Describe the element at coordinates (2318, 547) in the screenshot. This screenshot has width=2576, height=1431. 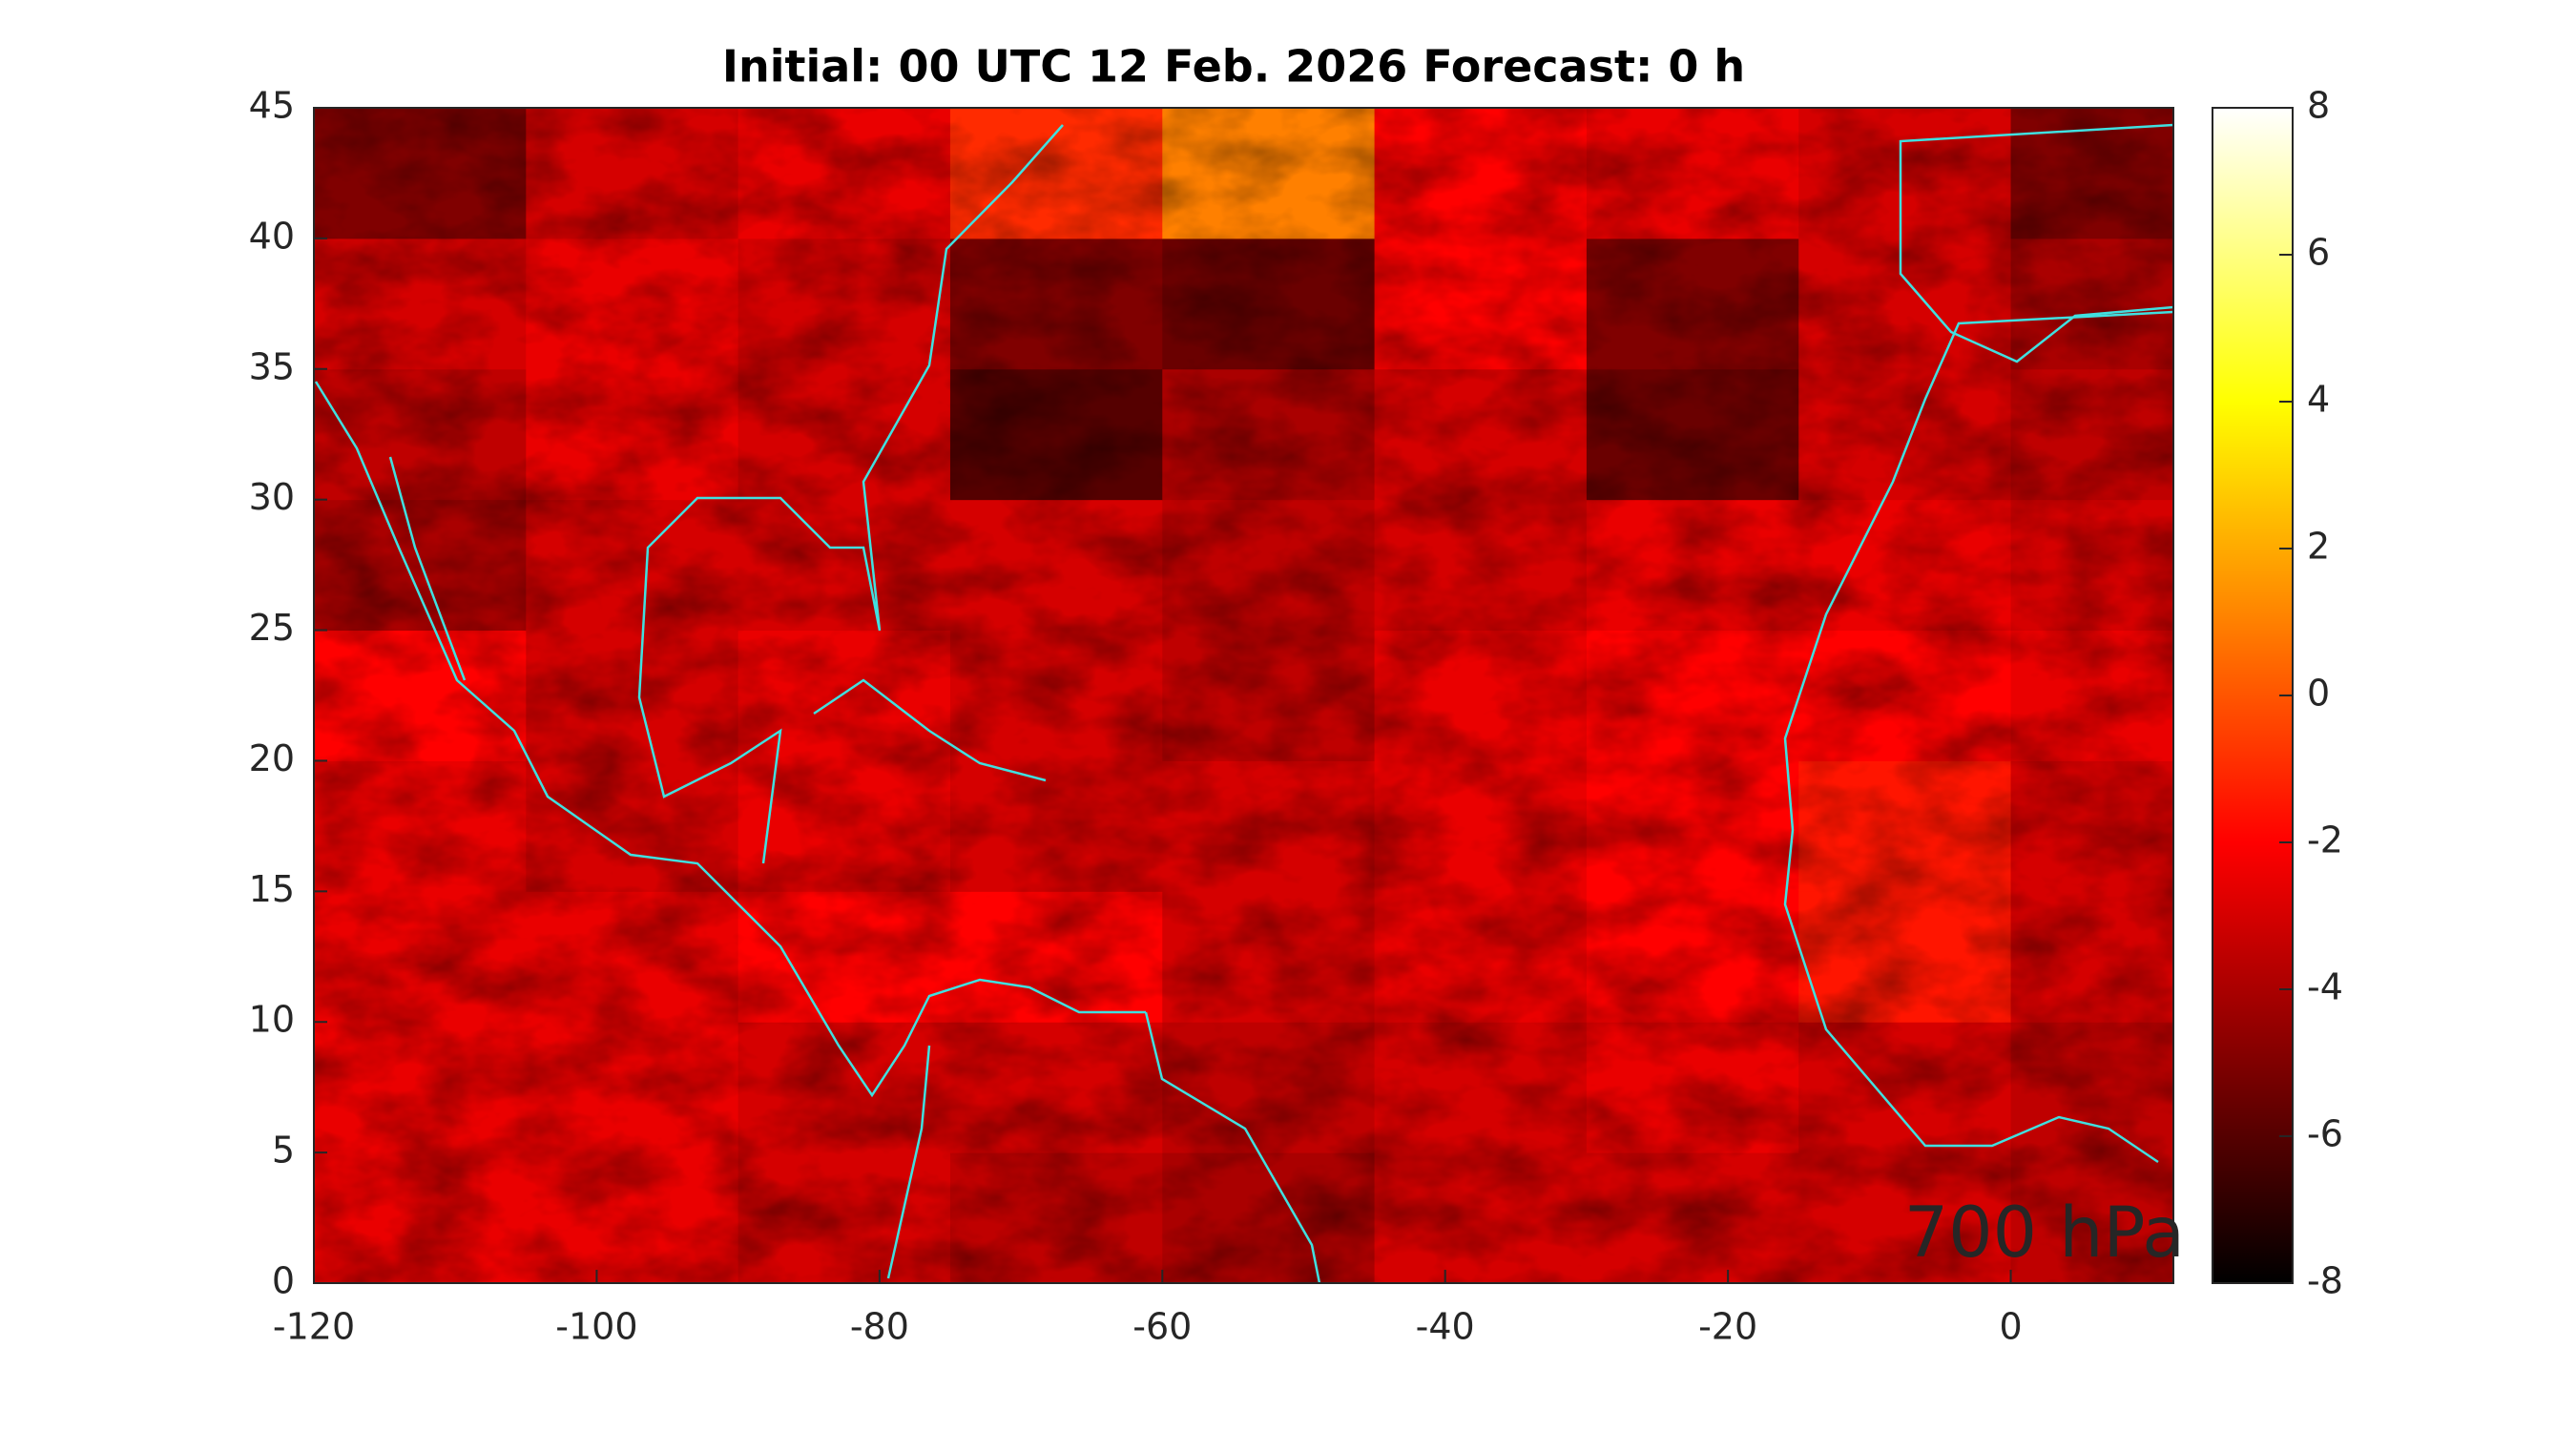
I see `colorbar-tick-label: 2` at that location.